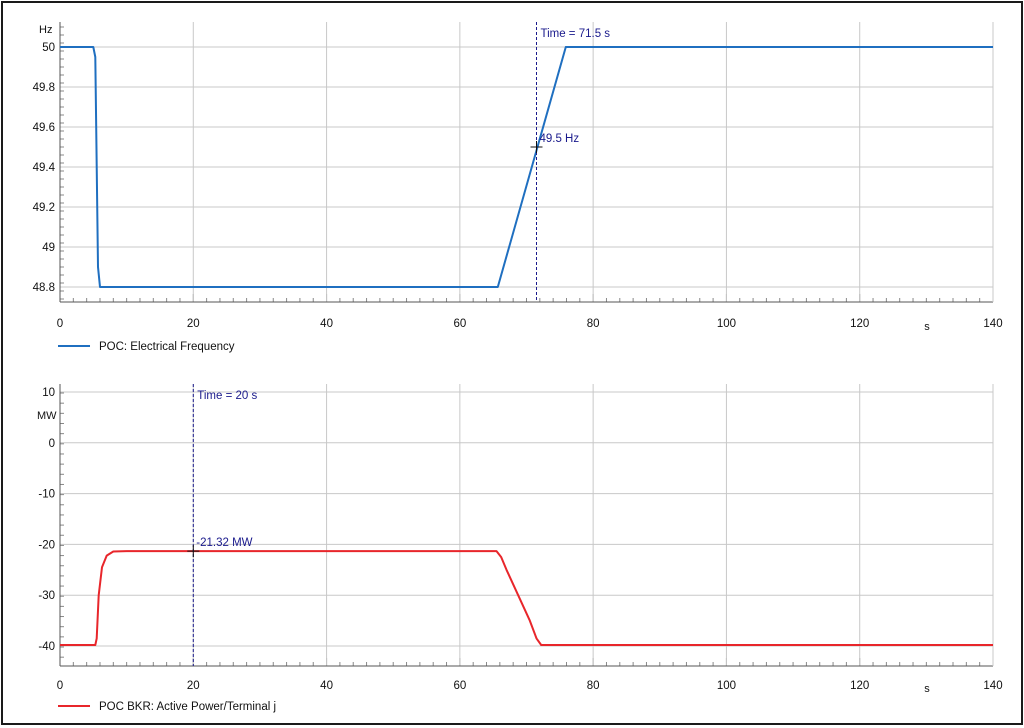 This screenshot has height=728, width=1024. Describe the element at coordinates (45, 30) in the screenshot. I see `y-axis-unit: Hz` at that location.